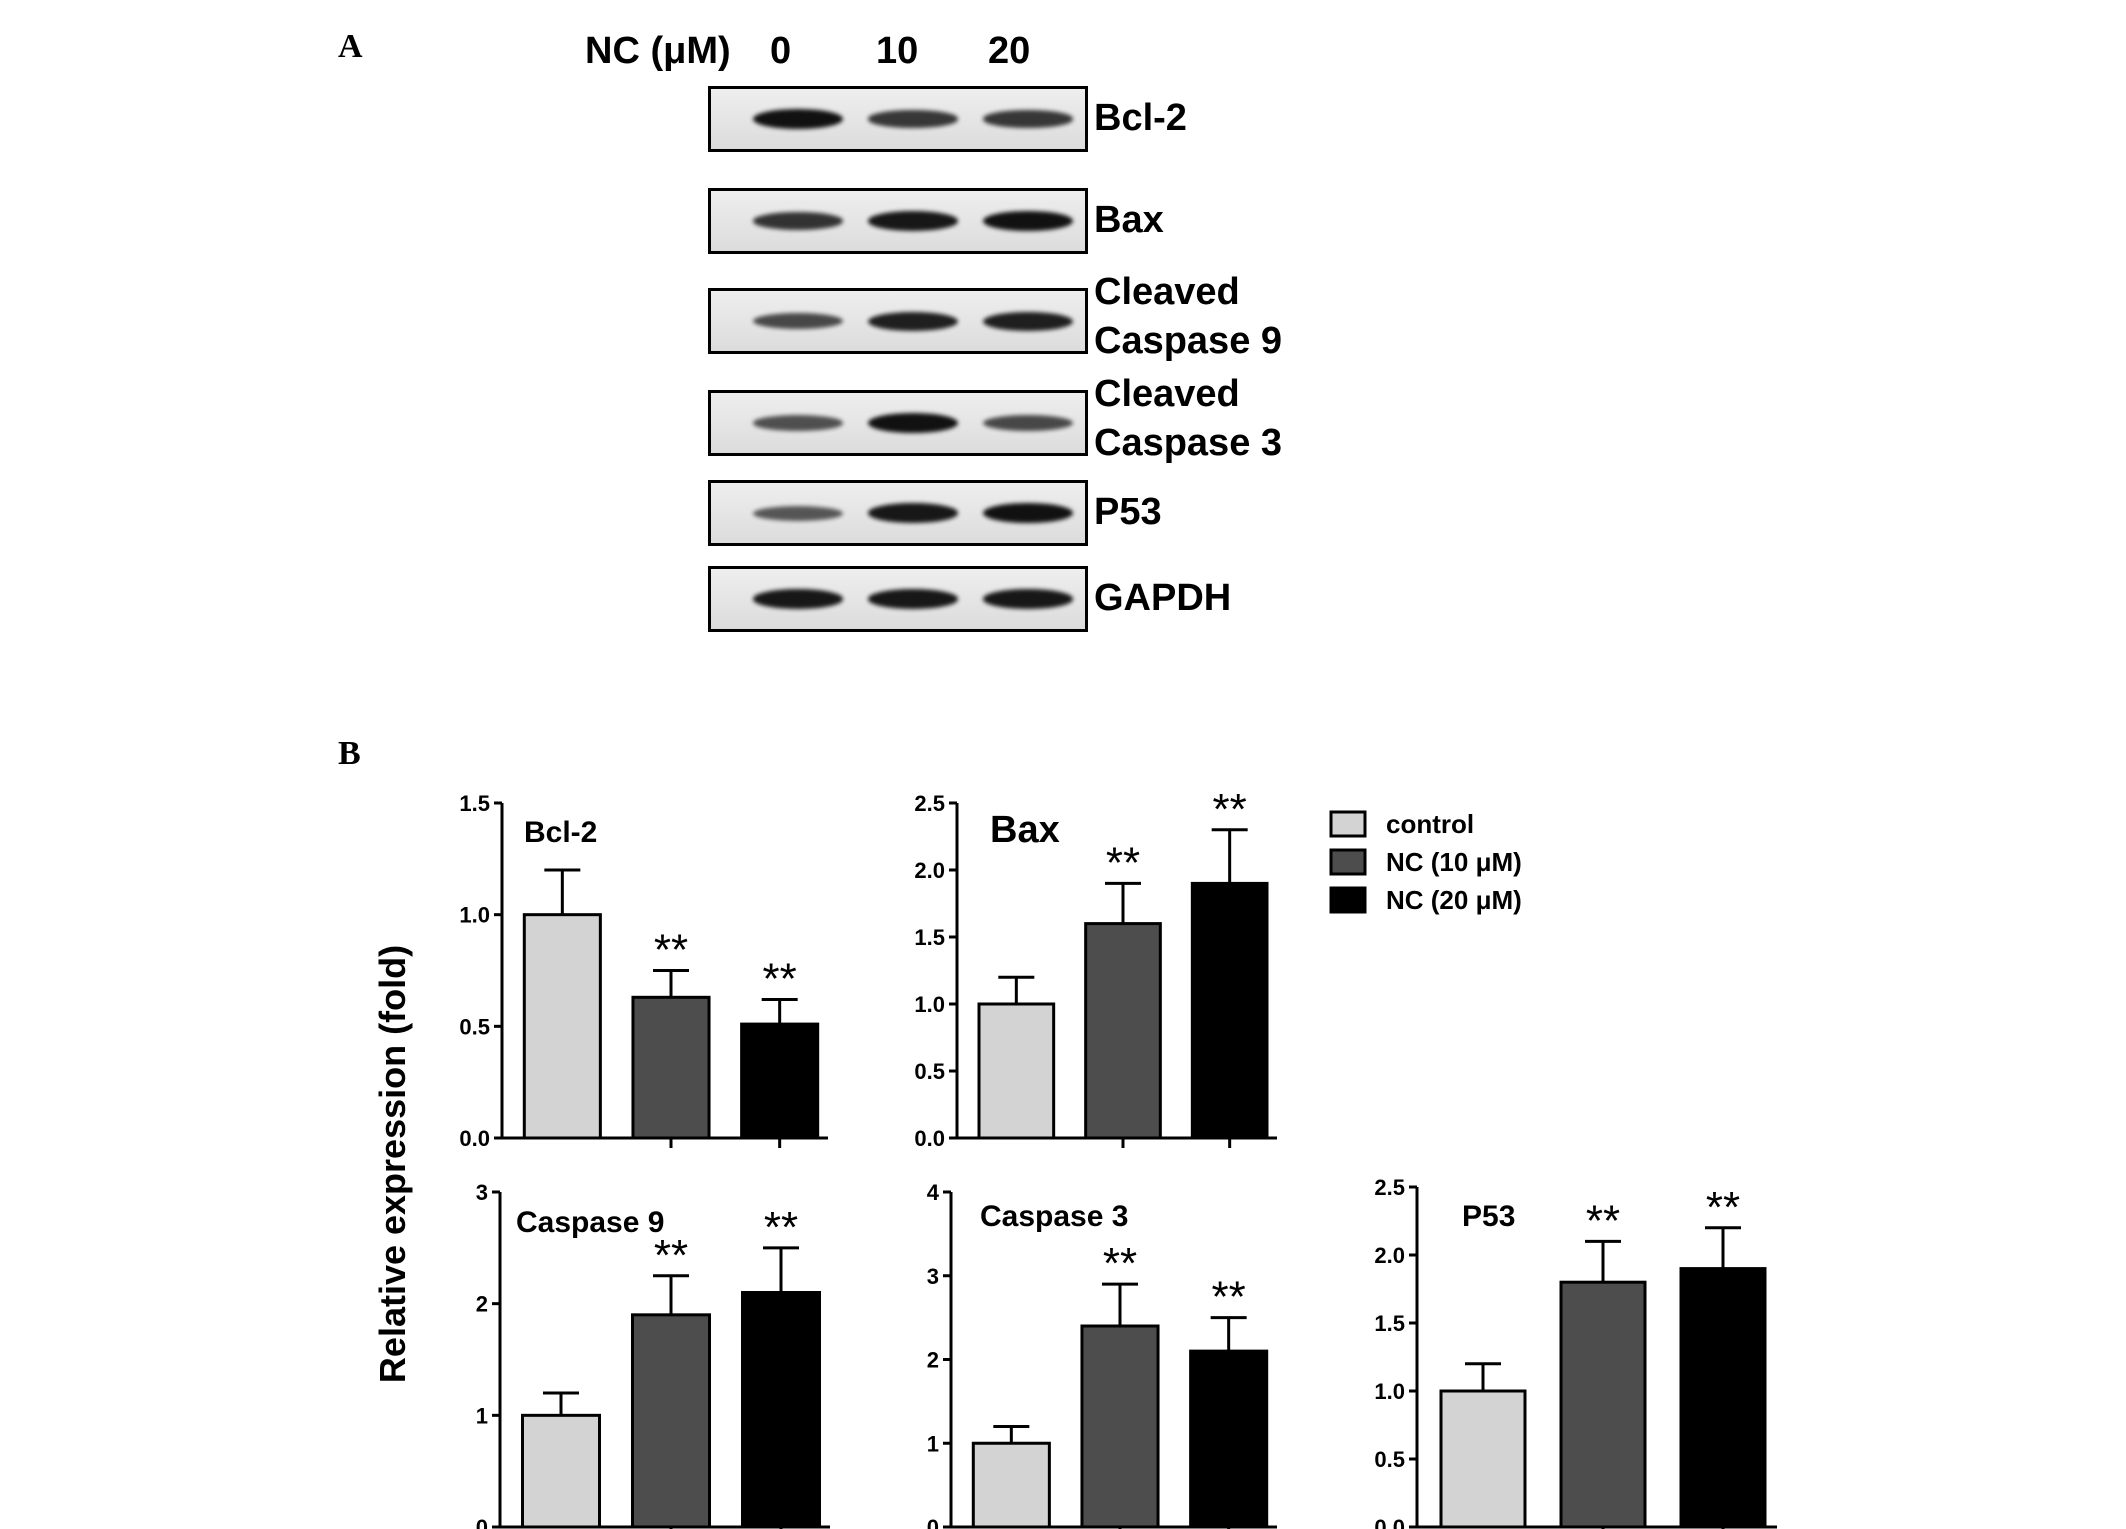 The image size is (2126, 1529). Describe the element at coordinates (1129, 220) in the screenshot. I see `blot-row-label: Bax` at that location.